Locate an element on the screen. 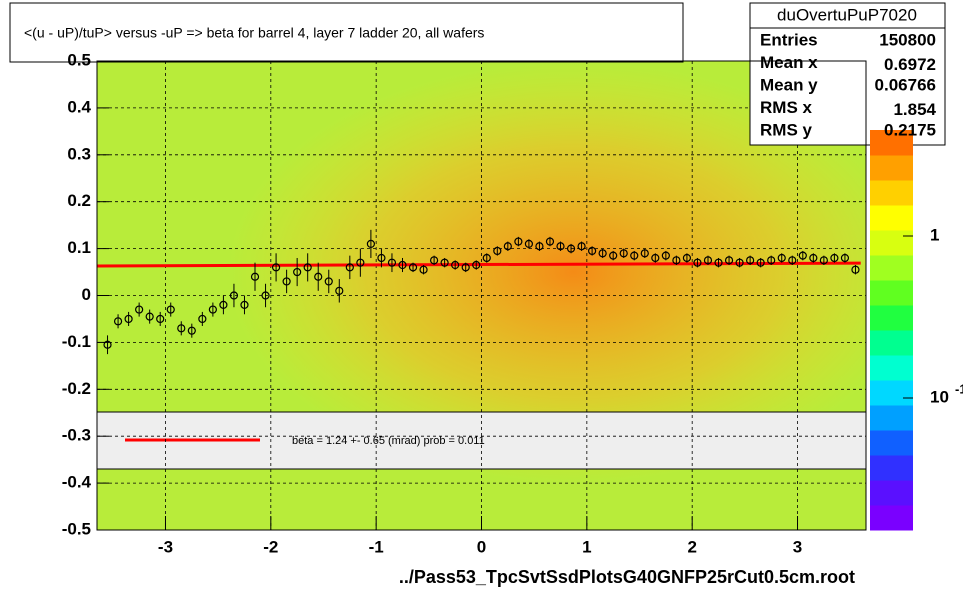 This screenshot has height=590, width=963. y-tick-label: -0.4 is located at coordinates (77, 482).